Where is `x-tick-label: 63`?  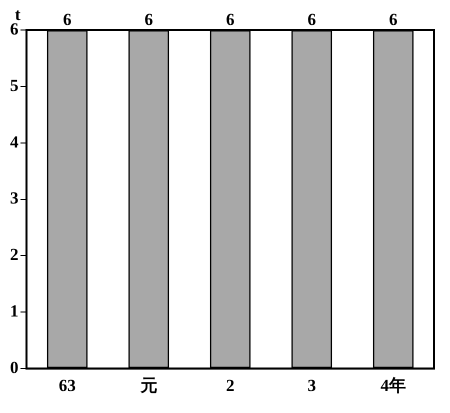 x-tick-label: 63 is located at coordinates (67, 386).